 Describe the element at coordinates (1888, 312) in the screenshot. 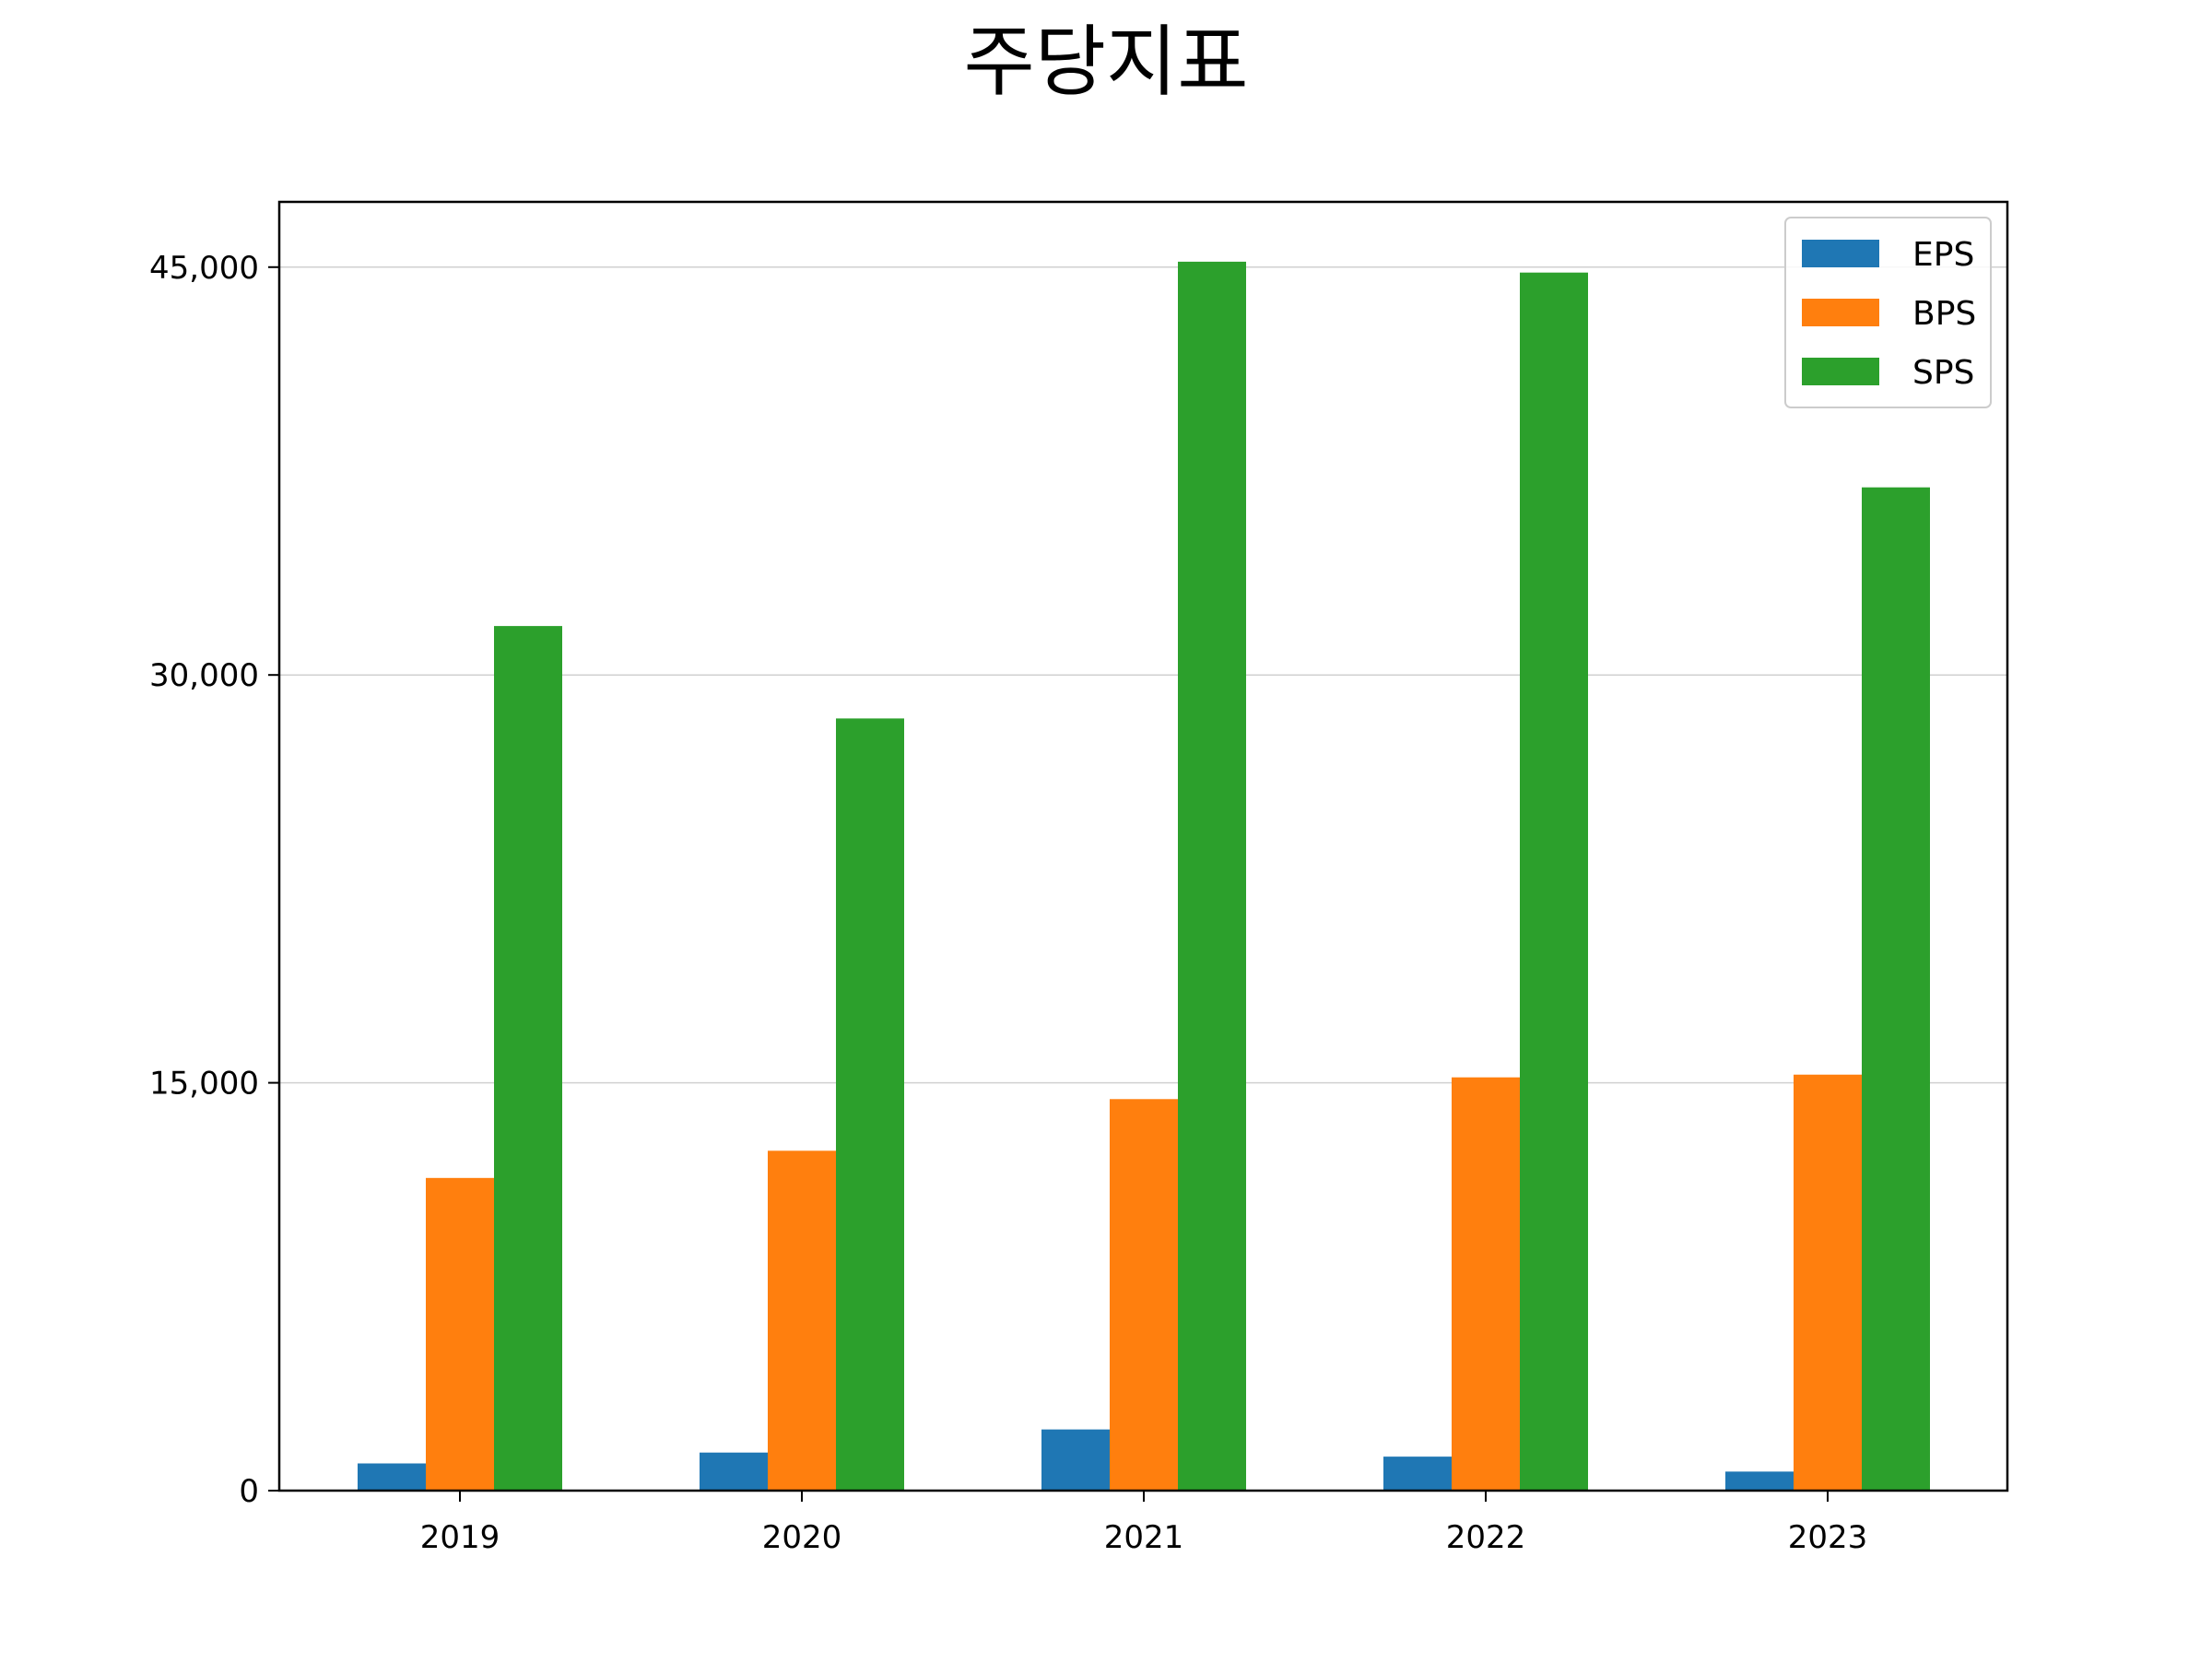

I see `legend: EPS BPS SPS` at that location.